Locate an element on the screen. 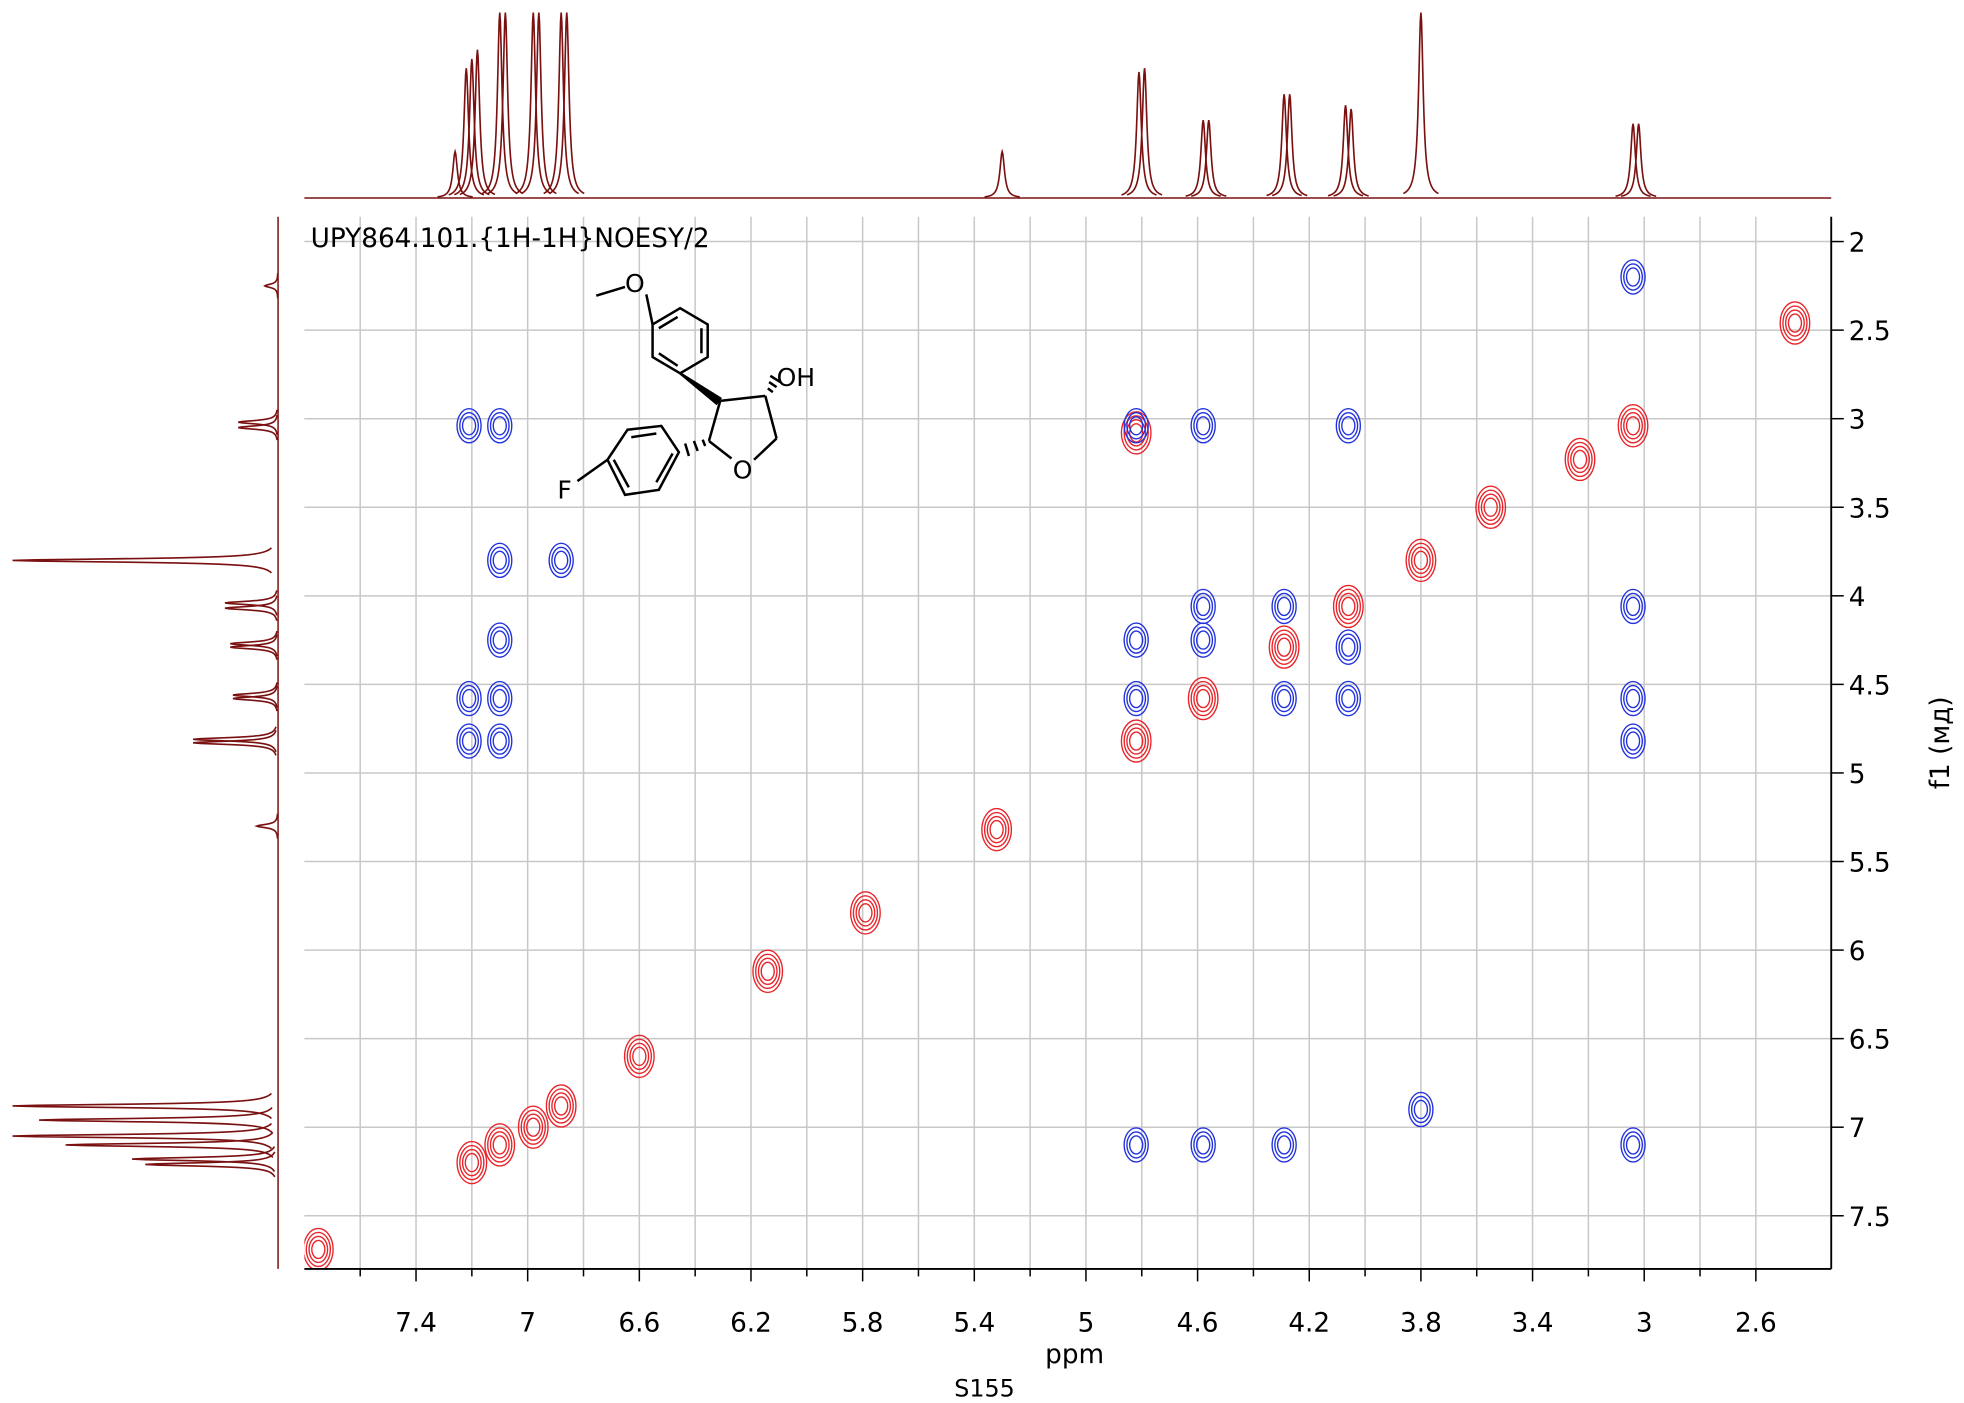  annotation: O is located at coordinates (743, 470).